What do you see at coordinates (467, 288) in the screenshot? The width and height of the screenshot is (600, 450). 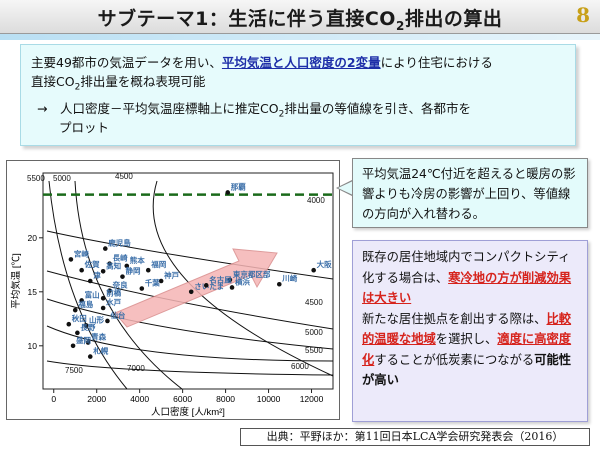 I see `note-red-text-1: 寒冷地の方が削減効果は大きい` at bounding box center [467, 288].